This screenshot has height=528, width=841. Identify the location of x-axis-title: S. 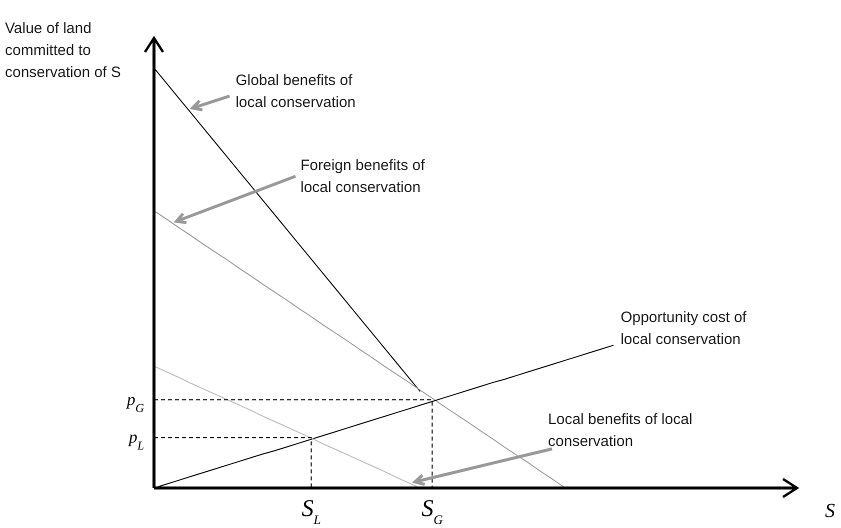
(830, 511).